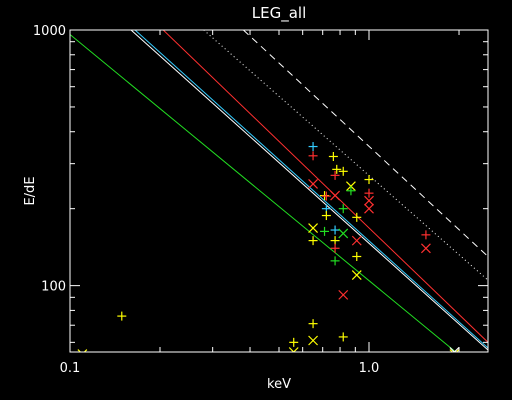 The width and height of the screenshot is (512, 400). Describe the element at coordinates (30, 190) in the screenshot. I see `y-axis-label: E/dE` at that location.